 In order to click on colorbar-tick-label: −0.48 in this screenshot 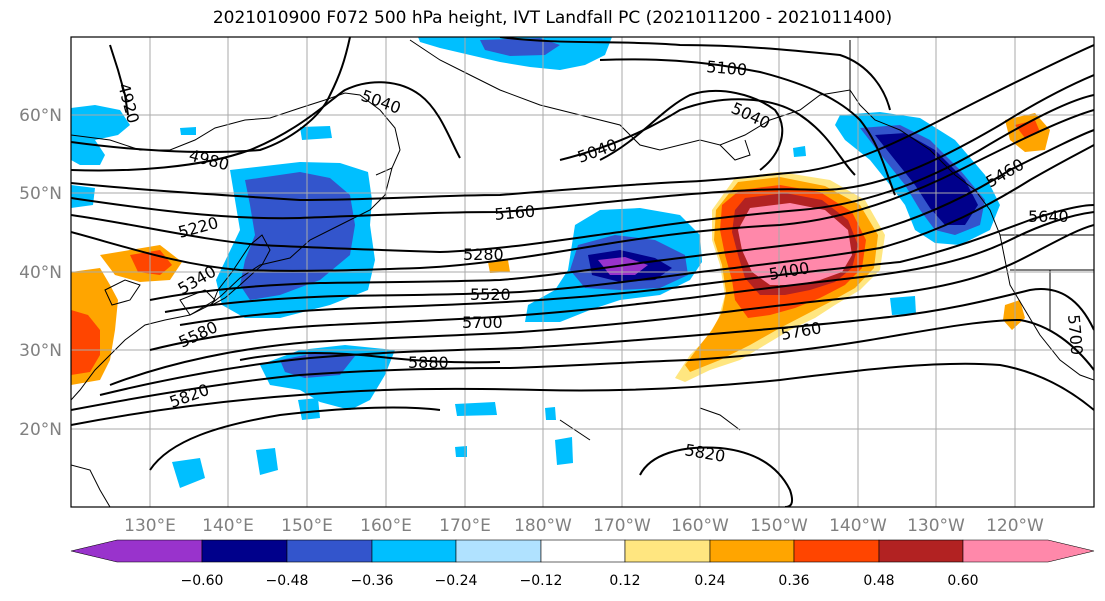, I will do `click(287, 581)`.